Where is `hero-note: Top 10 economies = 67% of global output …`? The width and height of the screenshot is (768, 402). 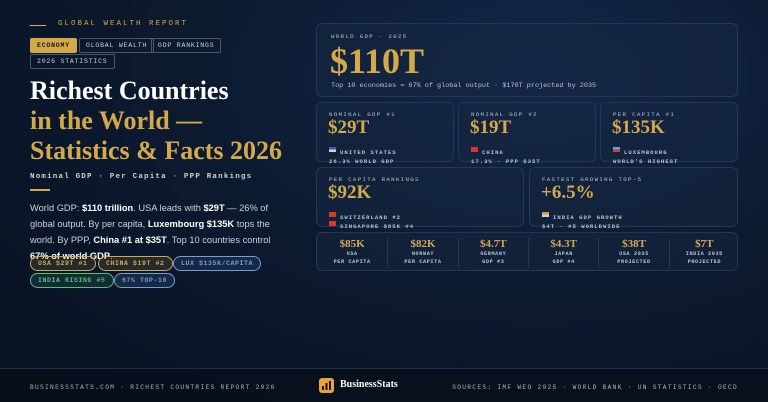
hero-note: Top 10 economies = 67% of global output … is located at coordinates (464, 86).